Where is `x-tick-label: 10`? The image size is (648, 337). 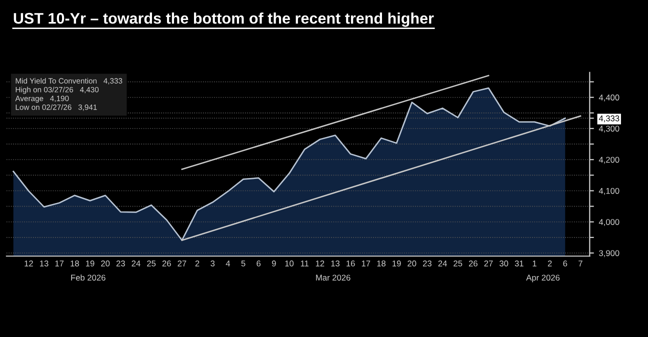 x-tick-label: 10 is located at coordinates (289, 263).